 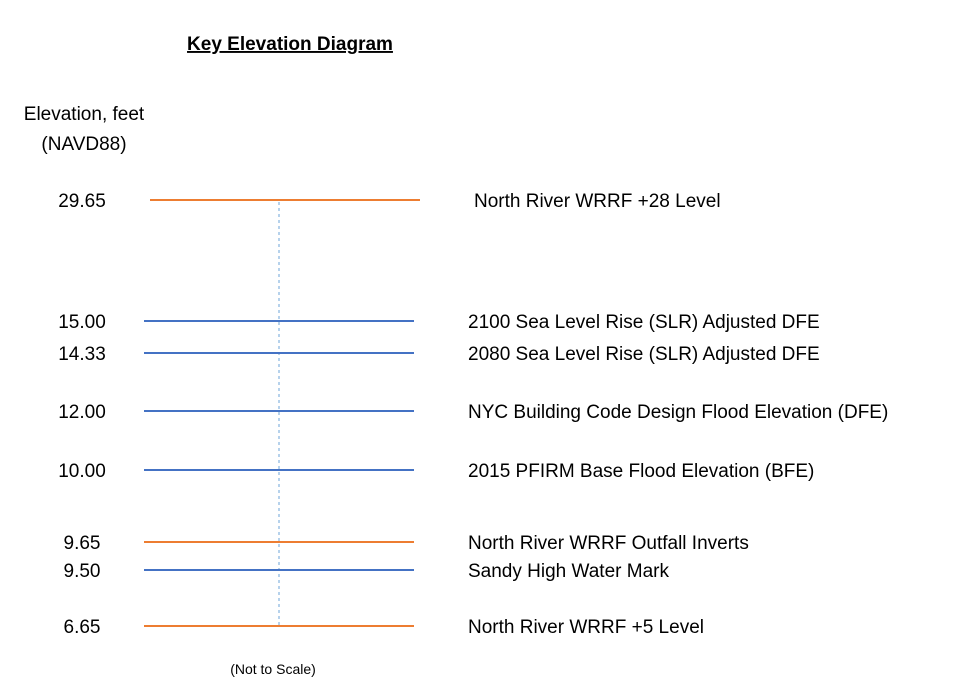 I want to click on not-to-scale-note: (Not to Scale), so click(x=273, y=669).